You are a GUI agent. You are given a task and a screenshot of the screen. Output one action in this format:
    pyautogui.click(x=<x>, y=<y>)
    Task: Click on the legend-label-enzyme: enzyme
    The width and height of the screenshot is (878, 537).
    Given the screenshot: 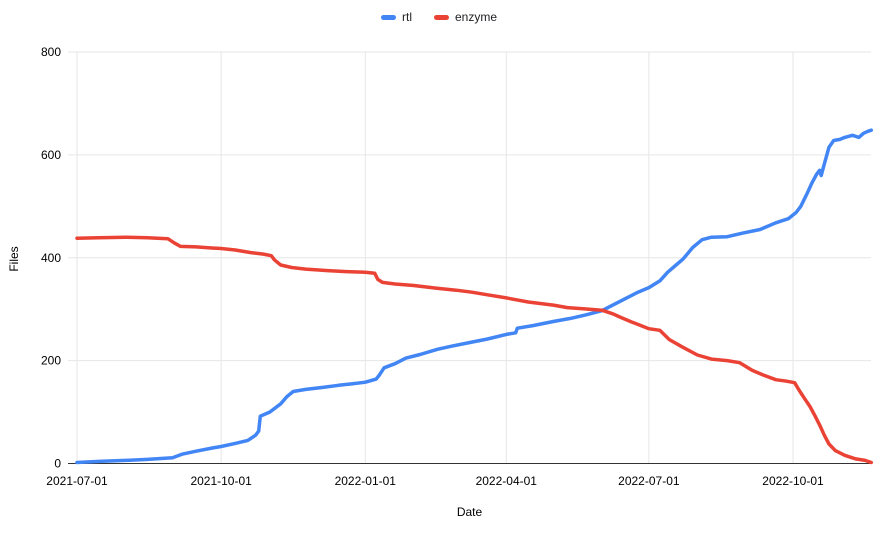 What is the action you would take?
    pyautogui.click(x=476, y=17)
    